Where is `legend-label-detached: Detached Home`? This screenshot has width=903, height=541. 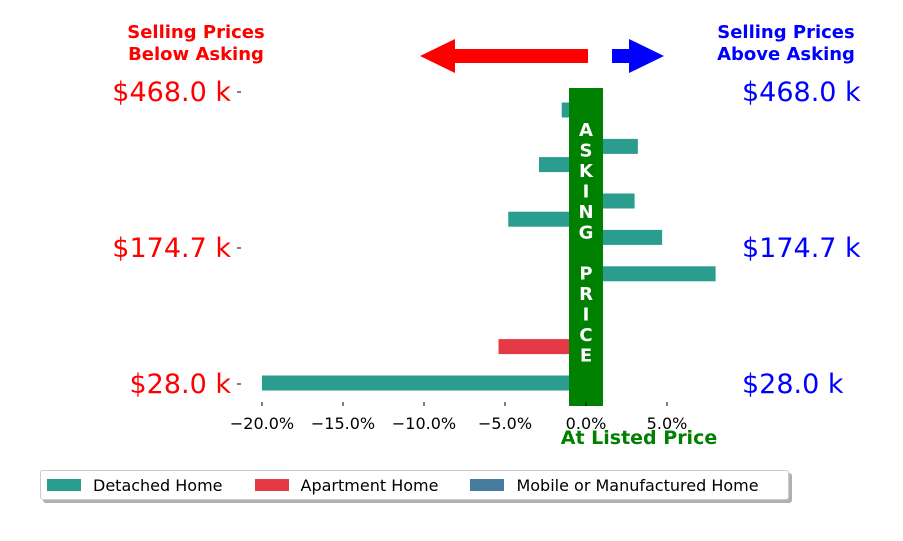
legend-label-detached: Detached Home is located at coordinates (158, 485).